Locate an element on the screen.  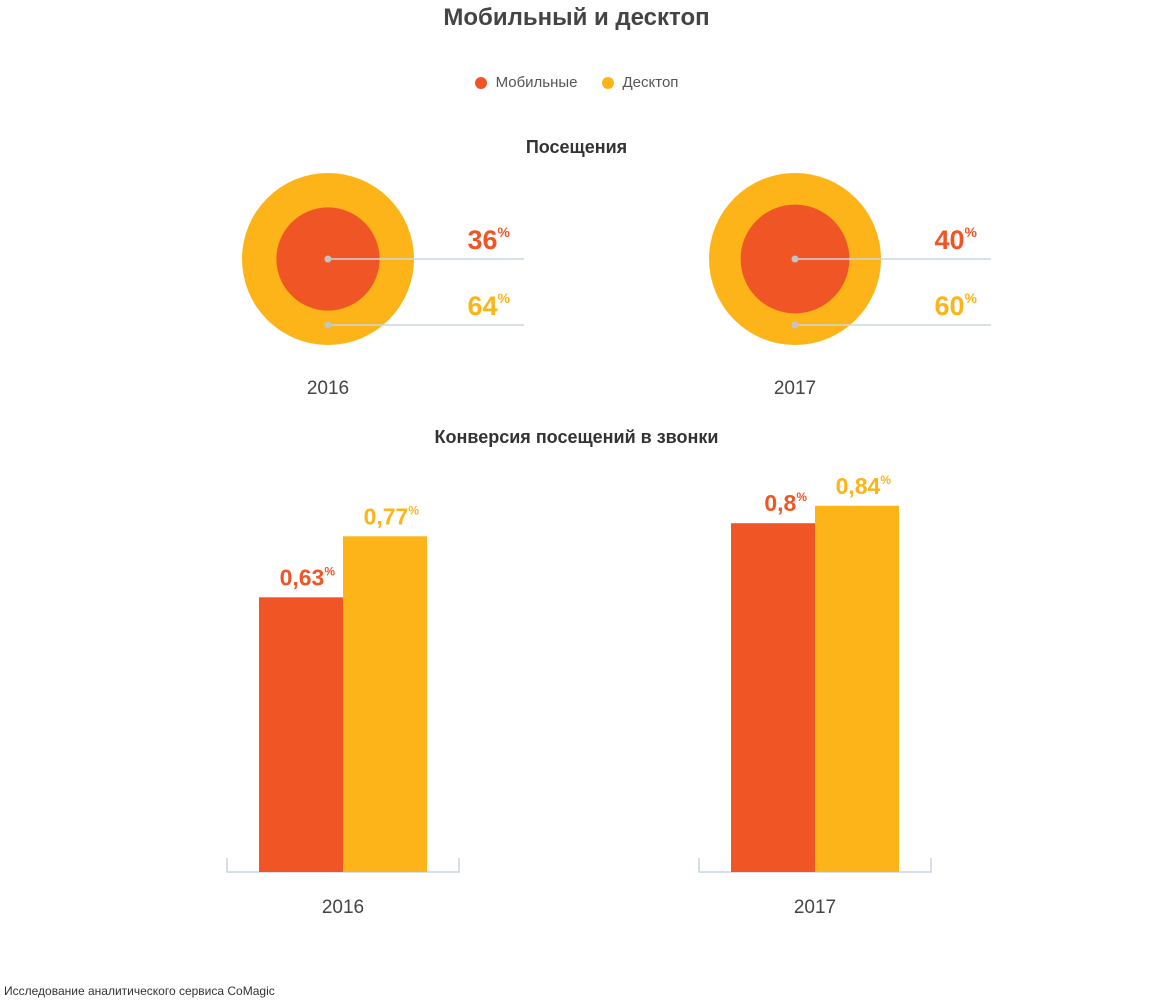
legend-item-mobile: Мобильные is located at coordinates (526, 82).